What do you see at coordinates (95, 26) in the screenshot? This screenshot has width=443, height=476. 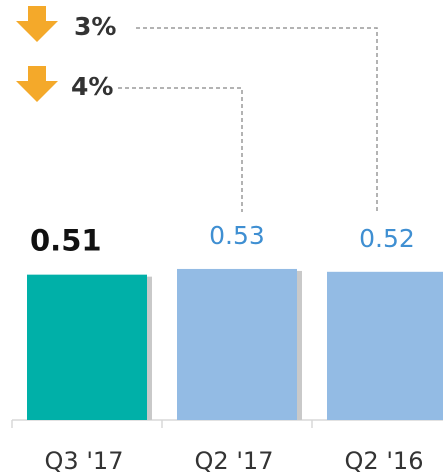 I see `annotation-text: 3%` at bounding box center [95, 26].